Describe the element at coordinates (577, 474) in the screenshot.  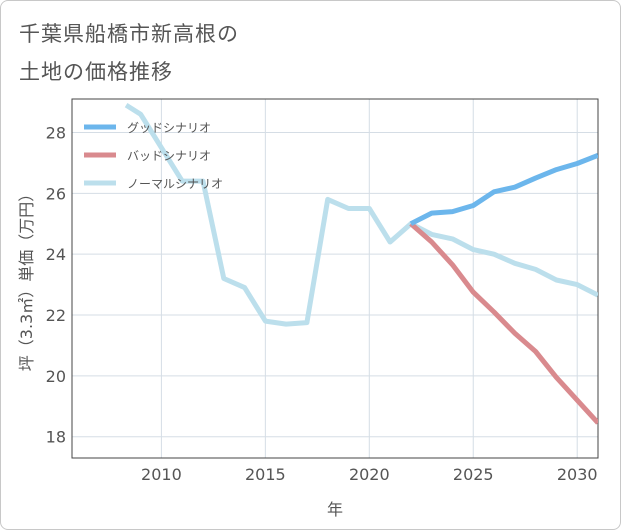
I see `x-tick-label: 2030` at that location.